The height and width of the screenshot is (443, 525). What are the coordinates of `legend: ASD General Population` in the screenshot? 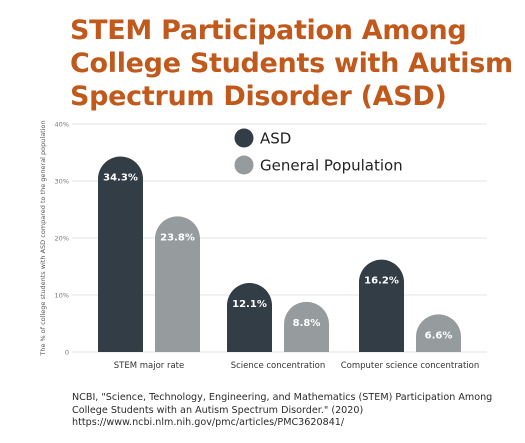 It's located at (318, 151).